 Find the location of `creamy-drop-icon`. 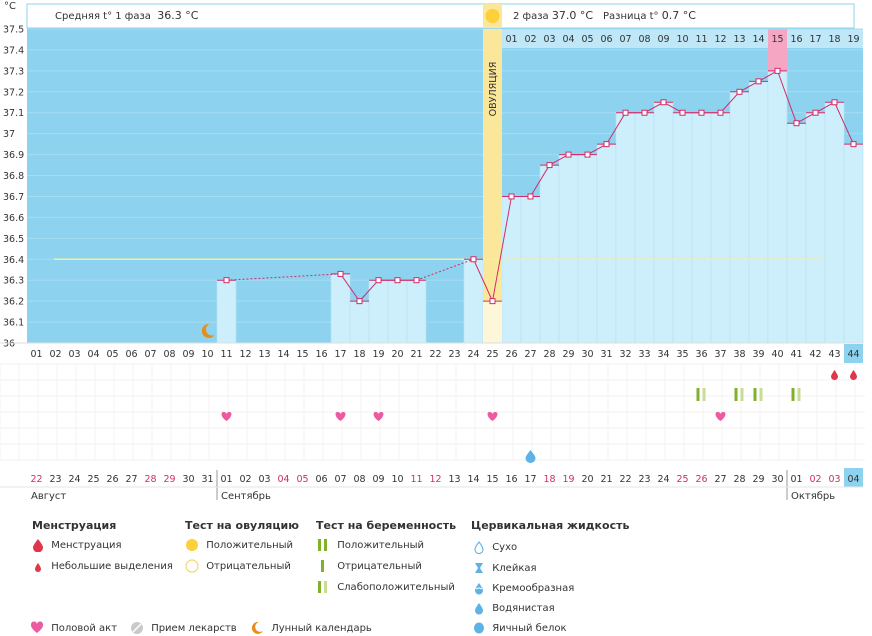

creamy-drop-icon is located at coordinates (479, 589).